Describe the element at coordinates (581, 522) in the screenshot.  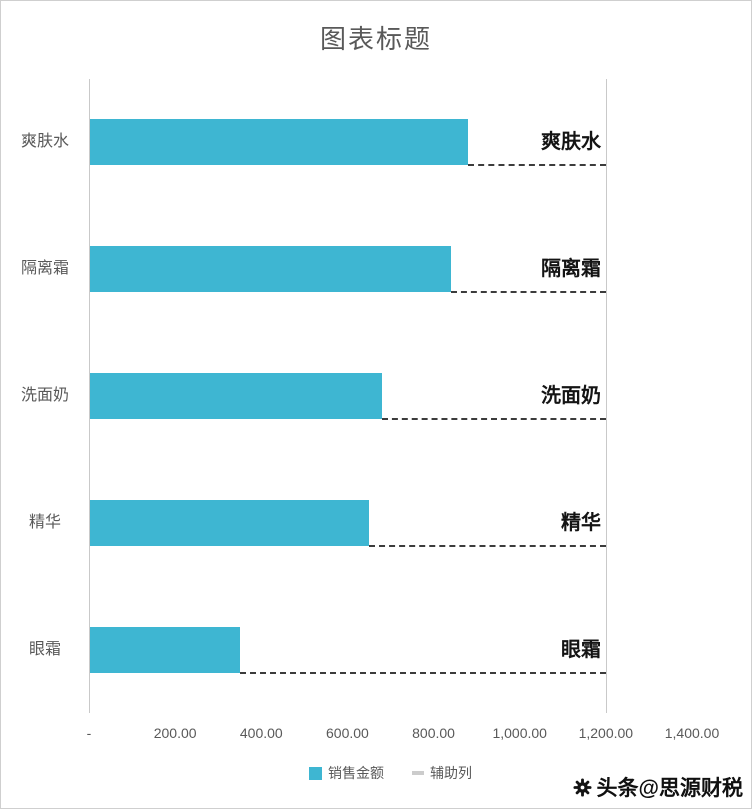
I see `aux-data-label: 精华` at that location.